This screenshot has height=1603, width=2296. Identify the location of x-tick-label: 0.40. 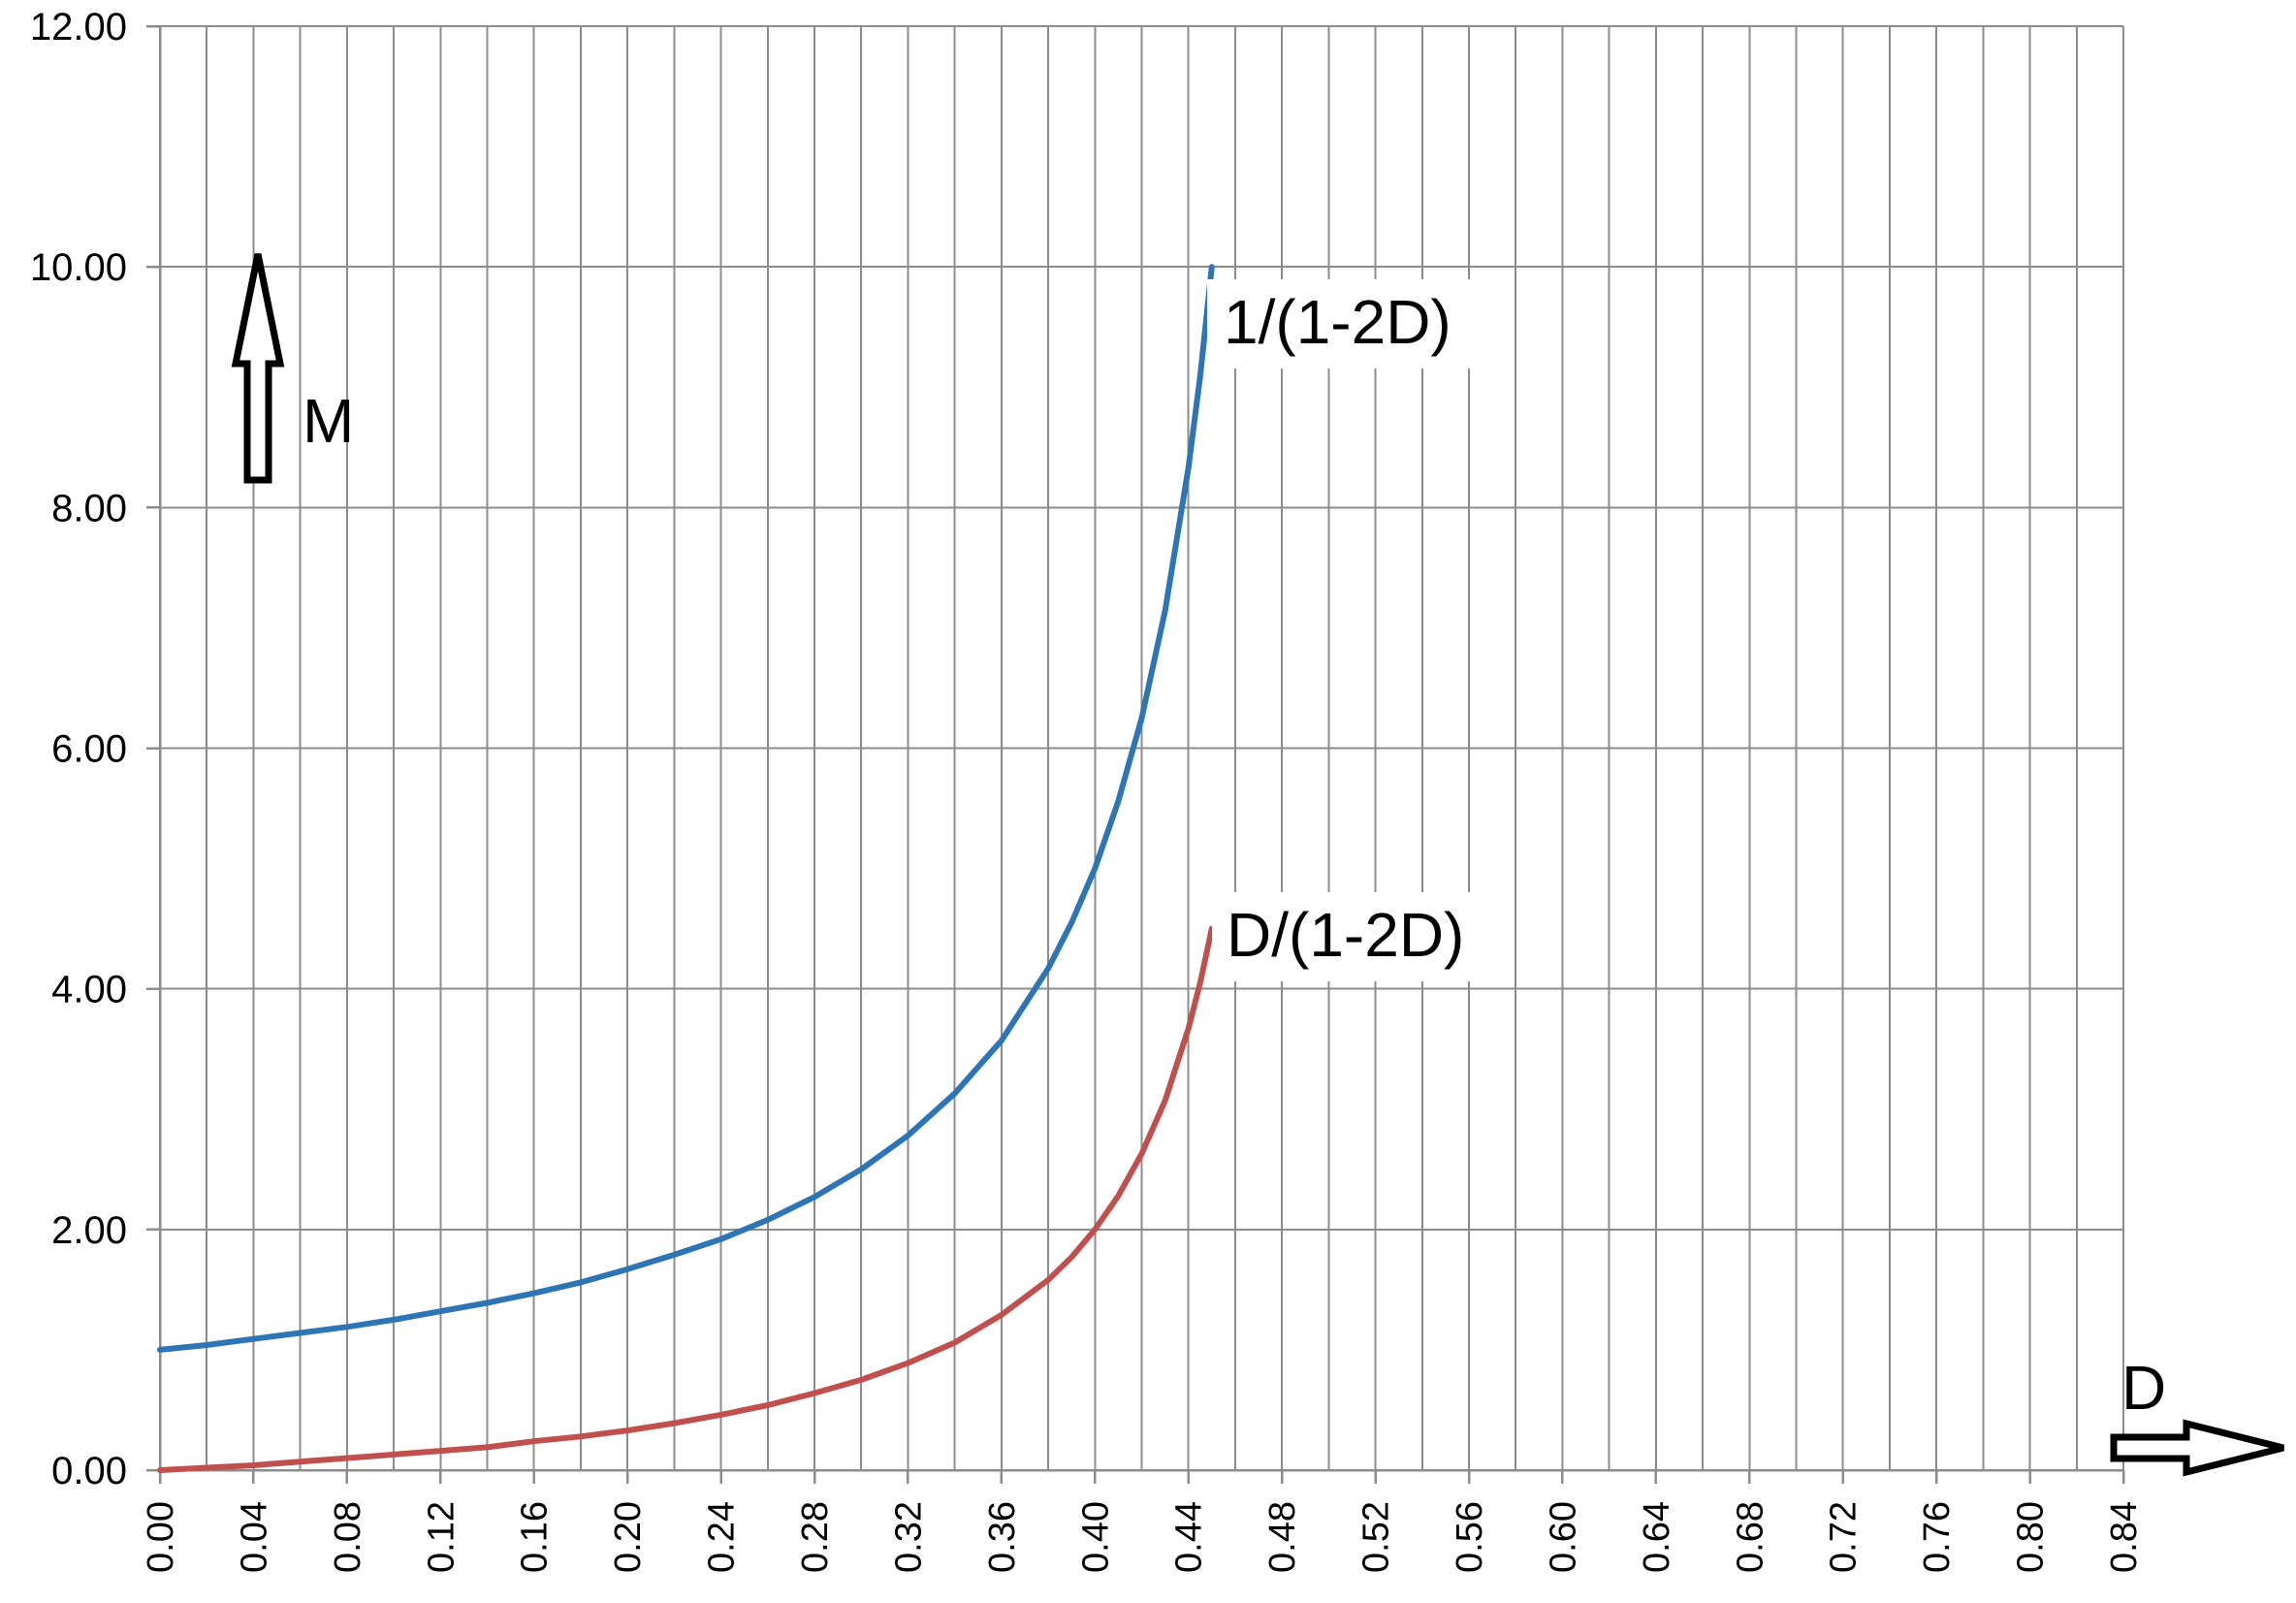
(1095, 1537).